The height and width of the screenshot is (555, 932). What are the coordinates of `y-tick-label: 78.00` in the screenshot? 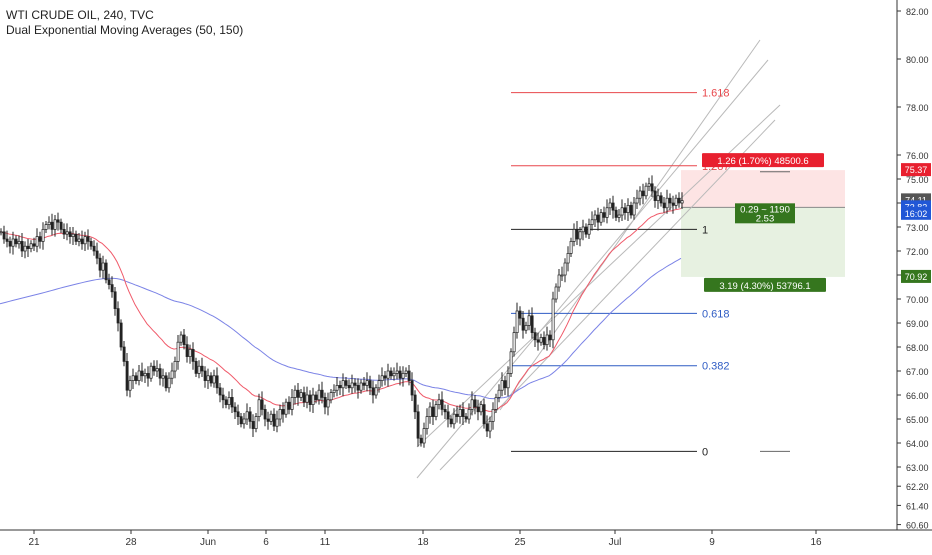 It's located at (917, 108).